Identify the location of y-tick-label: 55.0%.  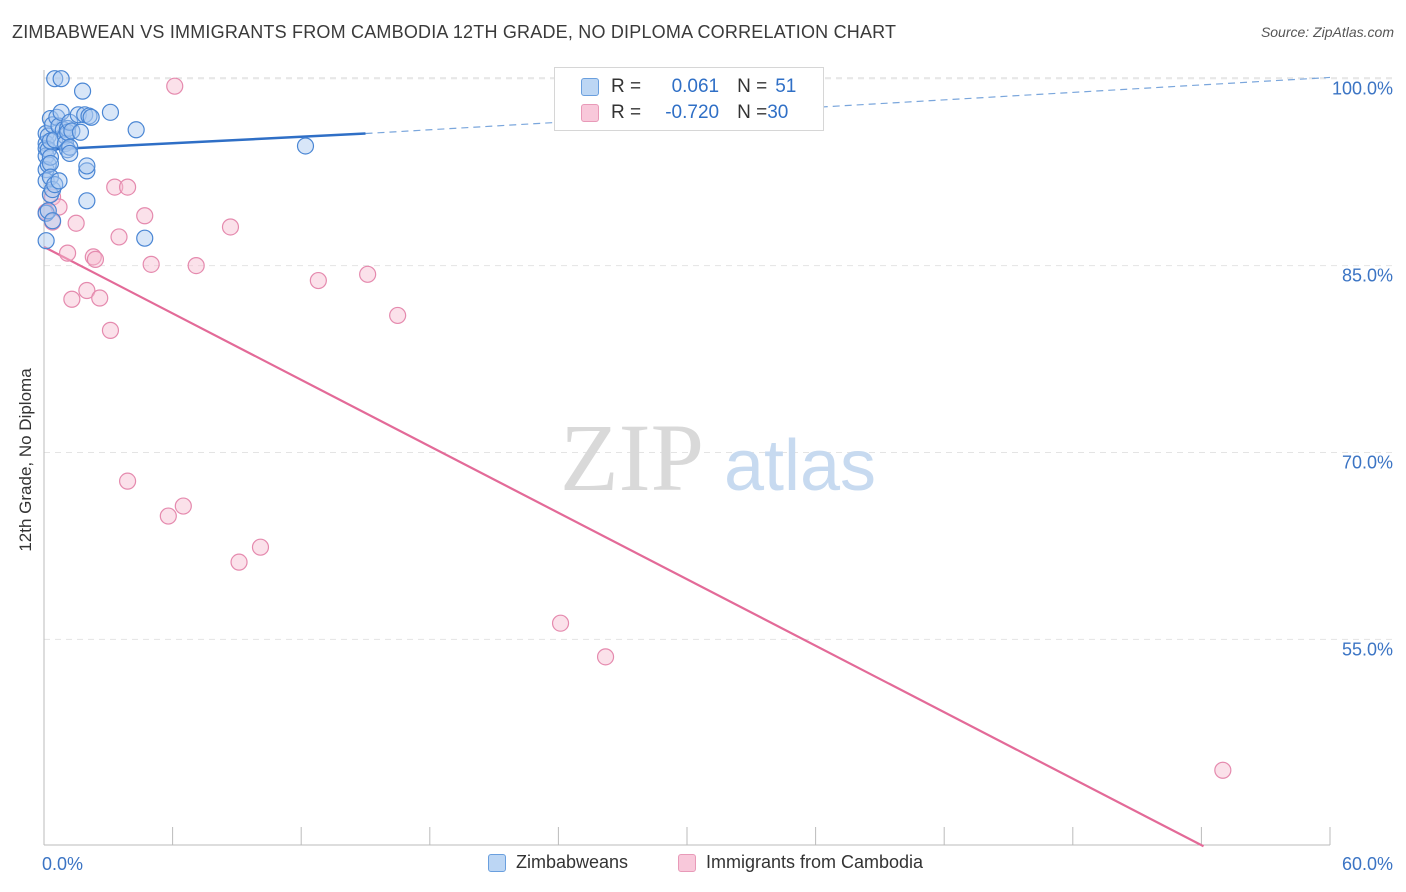
(1367, 649).